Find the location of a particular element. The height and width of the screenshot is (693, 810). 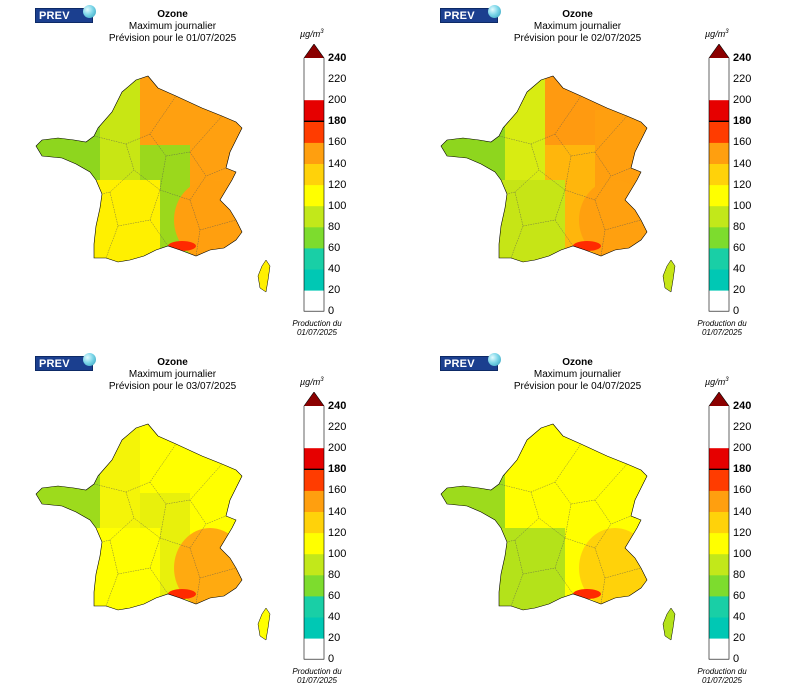

forecast-date: Prévision pour le 03/07/2025 is located at coordinates (172, 386).